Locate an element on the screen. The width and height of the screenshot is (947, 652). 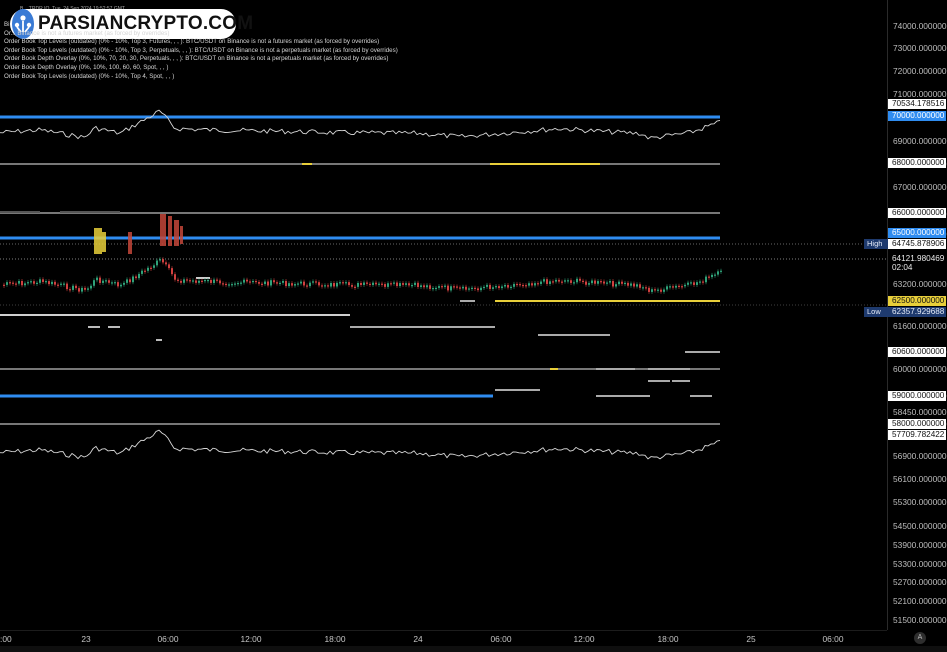
legend-line: Bi is located at coordinates (7, 24).